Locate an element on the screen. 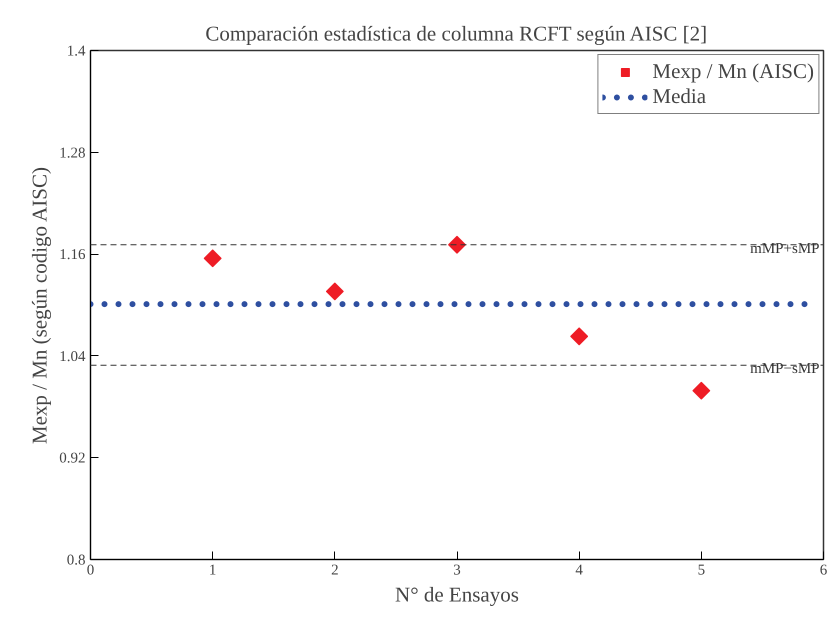 This screenshot has height=639, width=831. y-tick-label: 0.92 is located at coordinates (72, 458).